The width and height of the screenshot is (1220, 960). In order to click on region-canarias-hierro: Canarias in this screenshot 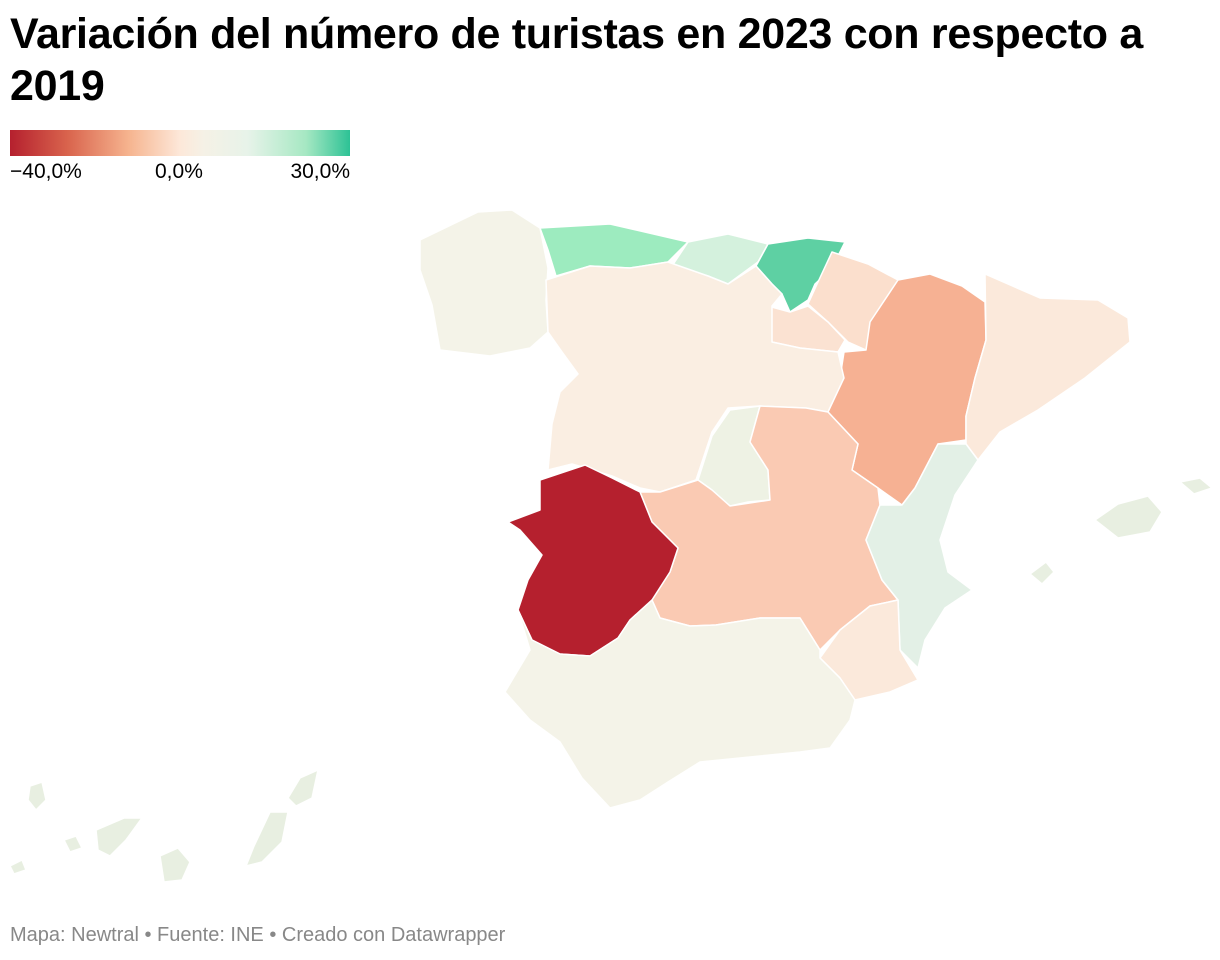, I will do `click(18, 867)`.